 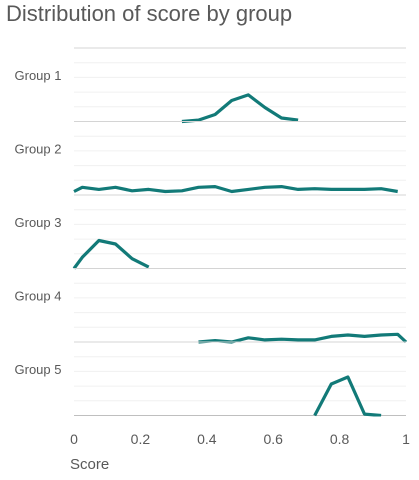 What do you see at coordinates (38, 222) in the screenshot?
I see `group-label: Group 3` at bounding box center [38, 222].